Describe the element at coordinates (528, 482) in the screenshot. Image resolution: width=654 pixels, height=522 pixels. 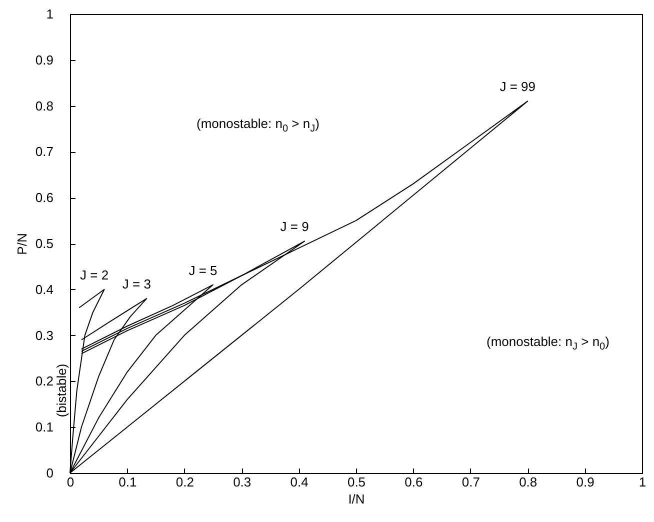
I see `x-tick-label: 0.8` at that location.